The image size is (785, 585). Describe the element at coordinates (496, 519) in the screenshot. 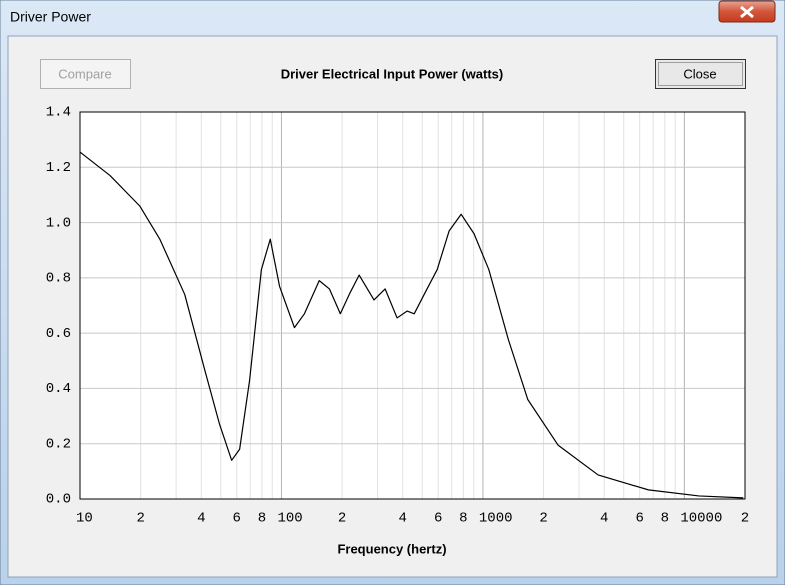

I see `x-tick-label: 1000` at that location.